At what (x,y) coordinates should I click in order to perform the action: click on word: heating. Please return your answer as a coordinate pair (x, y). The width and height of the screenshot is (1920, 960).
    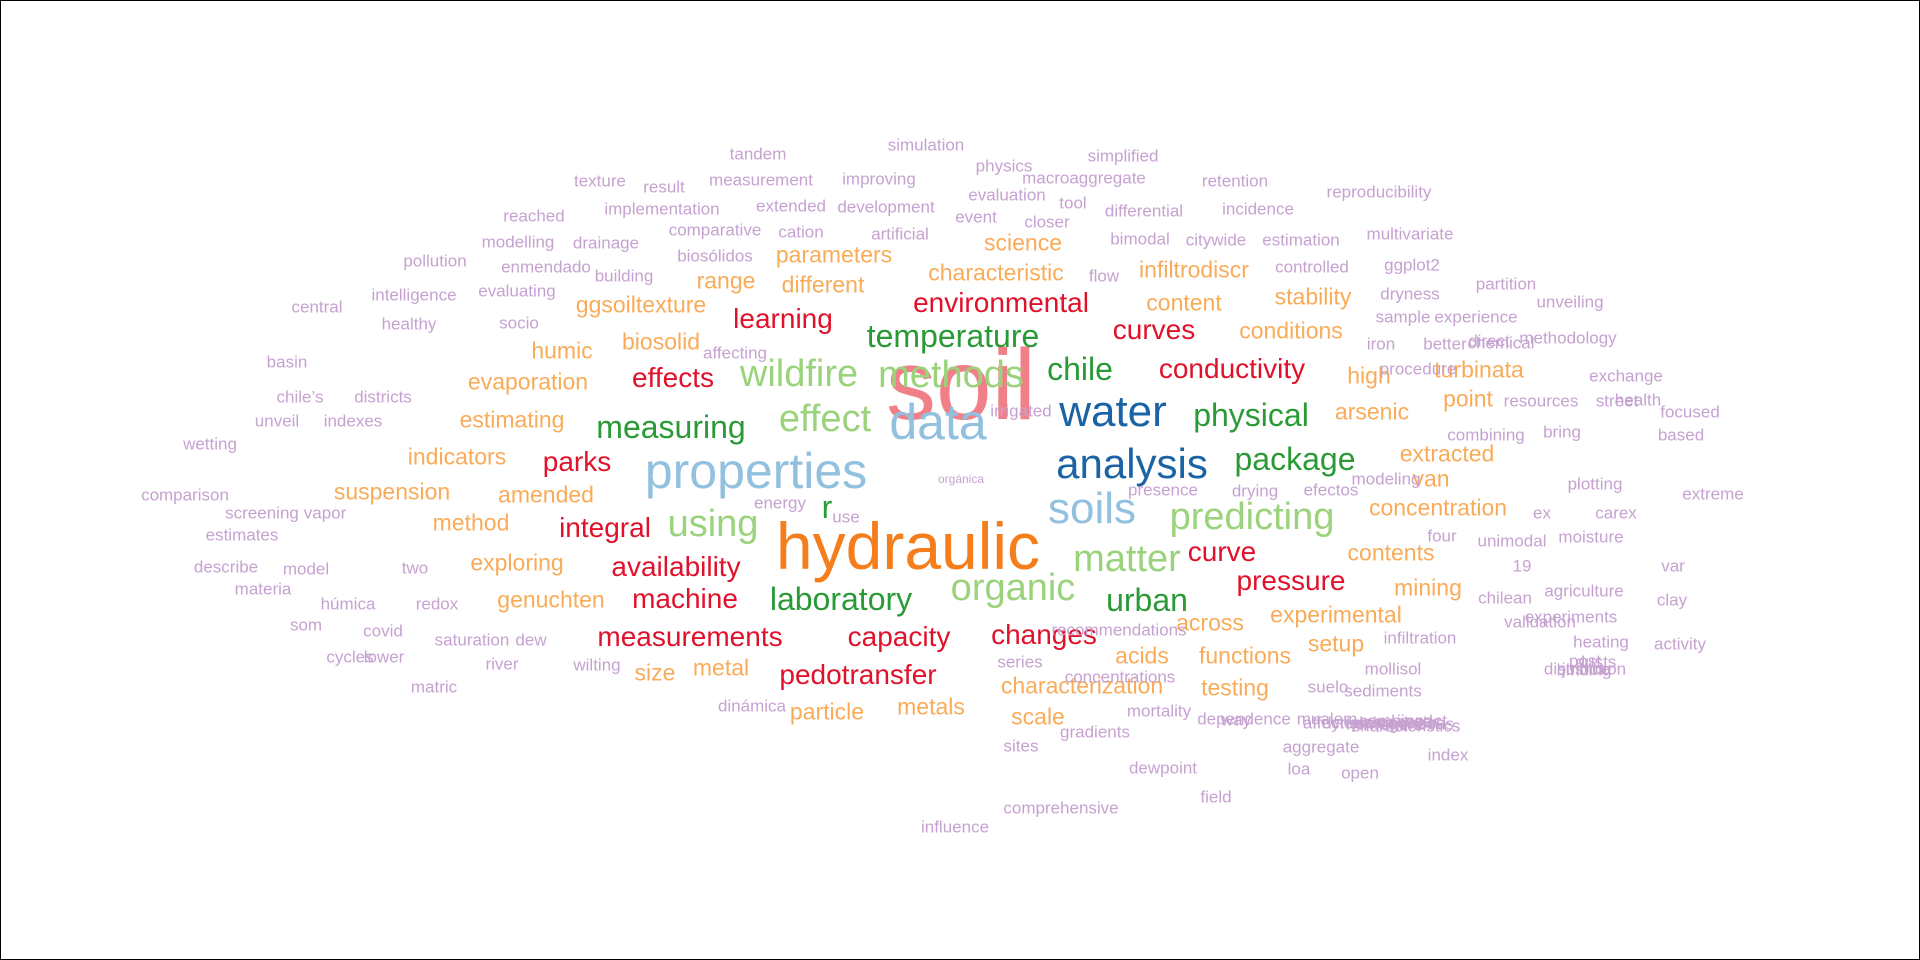
    Looking at the image, I should click on (1601, 642).